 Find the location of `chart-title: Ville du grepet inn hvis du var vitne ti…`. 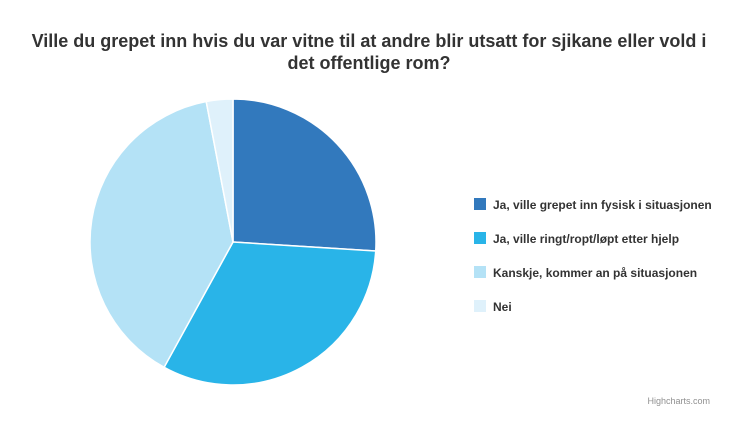

chart-title: Ville du grepet inn hvis du var vitne ti… is located at coordinates (369, 52).